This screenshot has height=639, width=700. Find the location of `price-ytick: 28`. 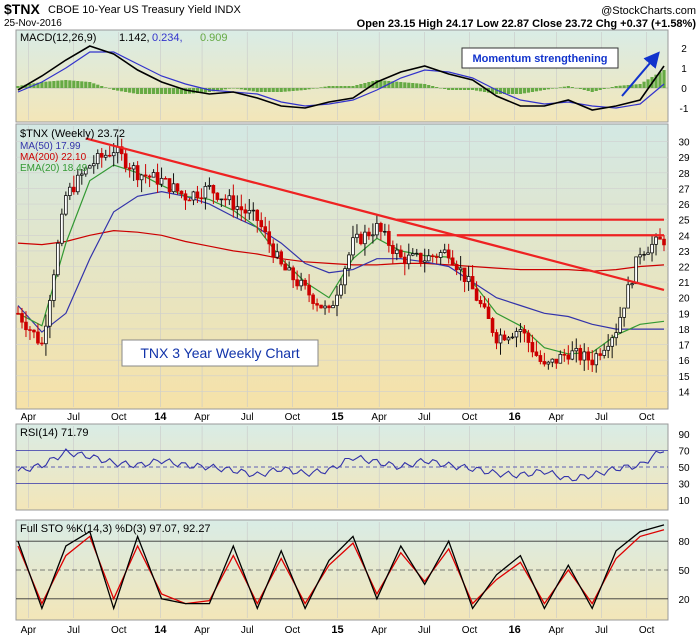

price-ytick: 28 is located at coordinates (684, 174).